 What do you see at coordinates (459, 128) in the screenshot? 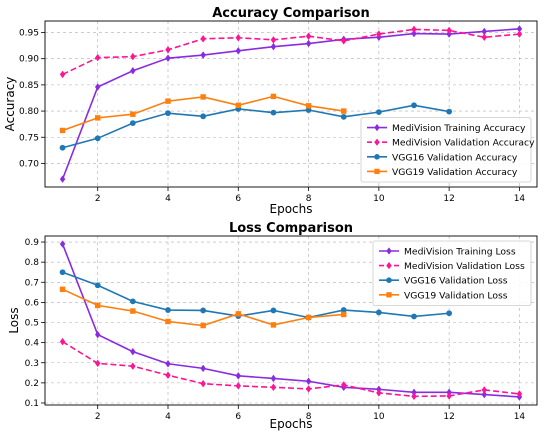
I see `legend-label: MediVision Training Accuracy` at bounding box center [459, 128].